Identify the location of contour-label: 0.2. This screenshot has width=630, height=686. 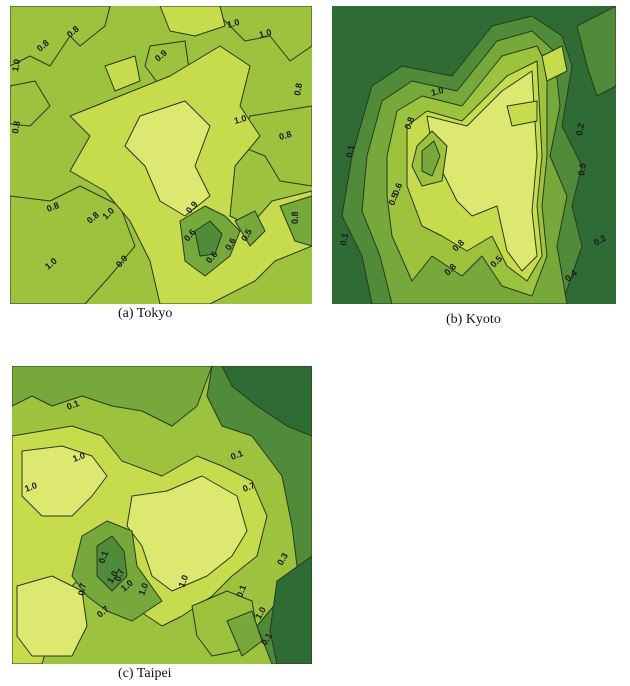
(580, 129).